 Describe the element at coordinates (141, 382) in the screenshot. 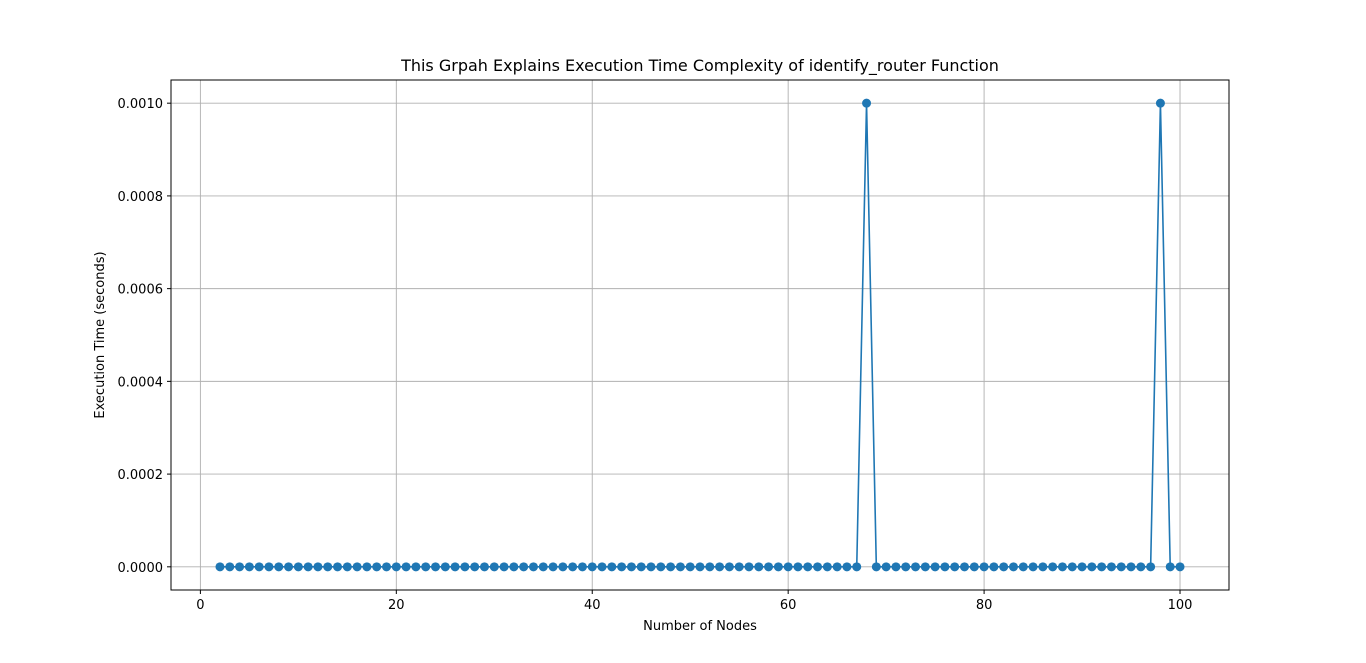

I see `y-tick-label: 0.0004` at that location.